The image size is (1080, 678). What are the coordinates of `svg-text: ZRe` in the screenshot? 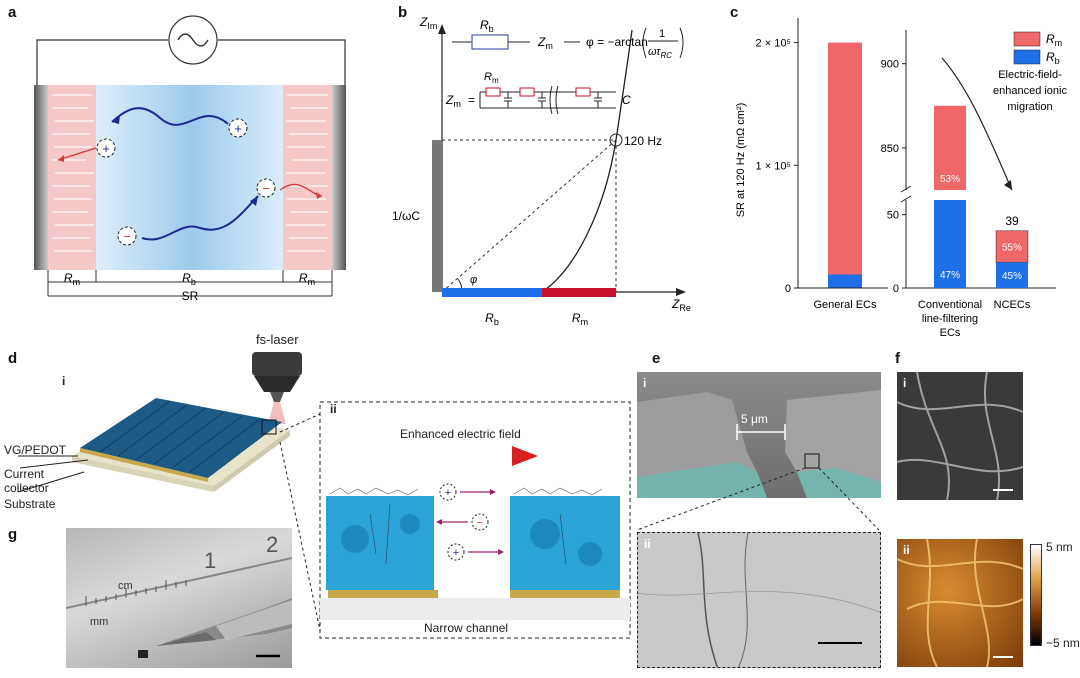 It's located at (681, 305).